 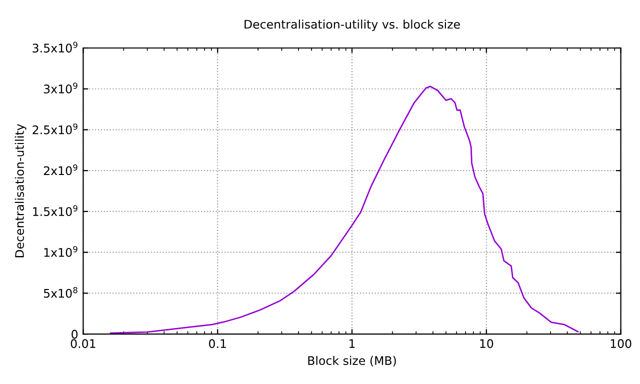 I want to click on y-tick-label: 1.5x10$^{9}$, so click(x=55, y=210).